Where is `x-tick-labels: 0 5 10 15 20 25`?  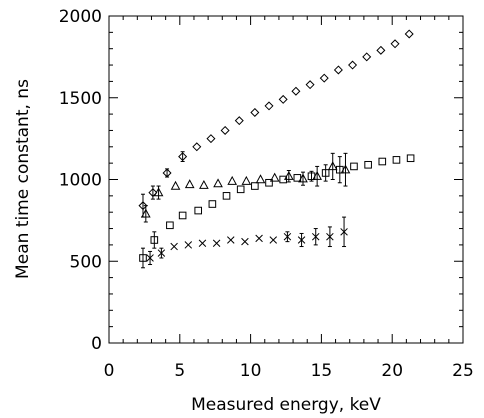 x-tick-labels: 0 5 10 15 20 25 is located at coordinates (289, 371).